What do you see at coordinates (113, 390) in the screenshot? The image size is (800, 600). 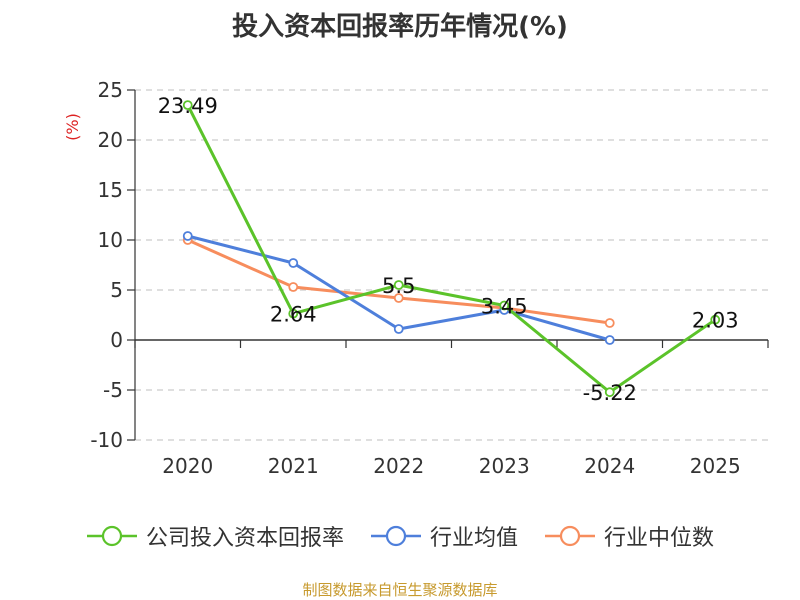 I see `y-tick-label: -5` at bounding box center [113, 390].